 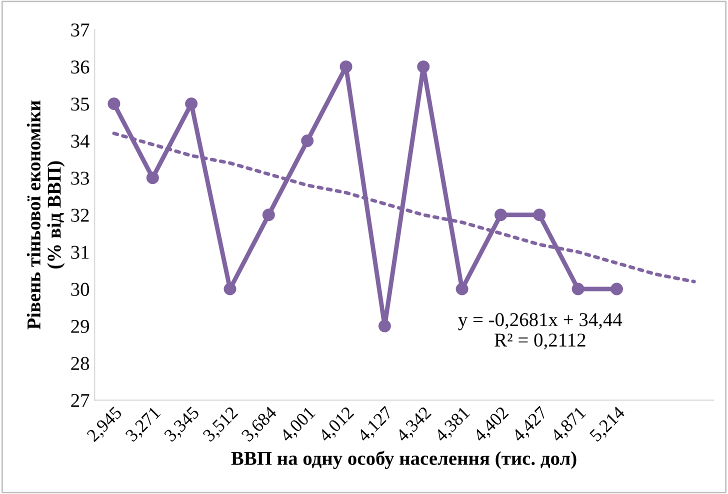 What do you see at coordinates (80, 400) in the screenshot?
I see `y-tick-label: 27` at bounding box center [80, 400].